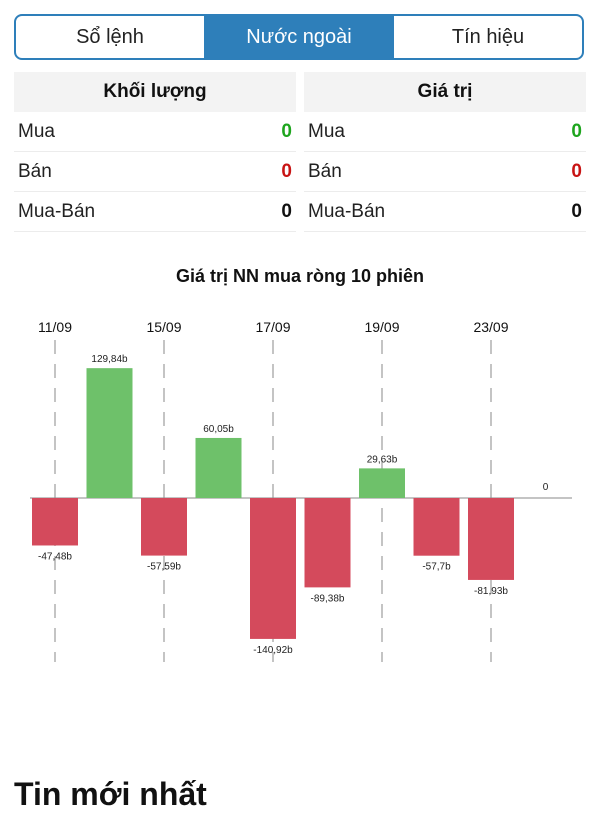 The width and height of the screenshot is (600, 813). What do you see at coordinates (272, 327) in the screenshot?
I see `x-tick-label: 17/09` at bounding box center [272, 327].